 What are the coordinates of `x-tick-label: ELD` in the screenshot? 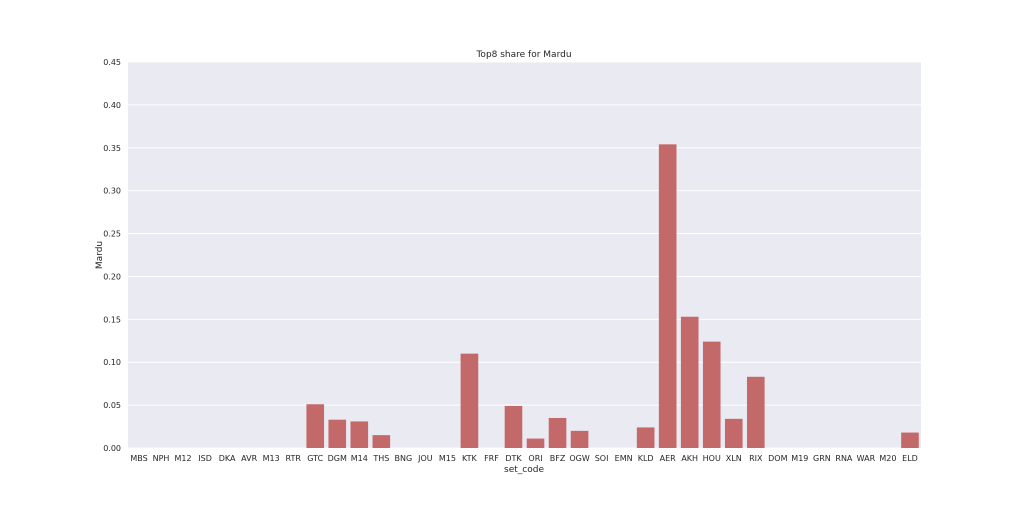 It's located at (910, 458).